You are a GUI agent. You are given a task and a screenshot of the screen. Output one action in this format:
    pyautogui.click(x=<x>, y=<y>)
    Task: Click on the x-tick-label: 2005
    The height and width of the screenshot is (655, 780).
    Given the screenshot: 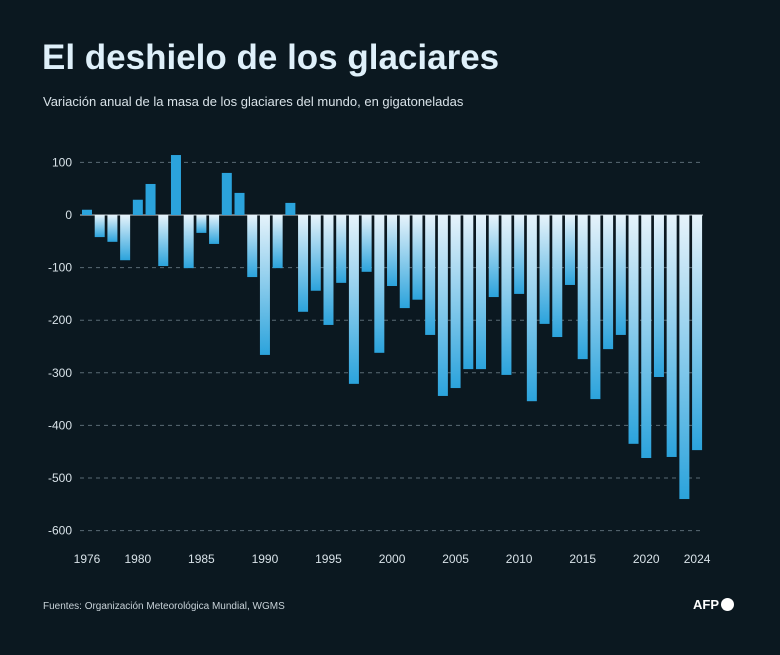 What is the action you would take?
    pyautogui.click(x=455, y=559)
    